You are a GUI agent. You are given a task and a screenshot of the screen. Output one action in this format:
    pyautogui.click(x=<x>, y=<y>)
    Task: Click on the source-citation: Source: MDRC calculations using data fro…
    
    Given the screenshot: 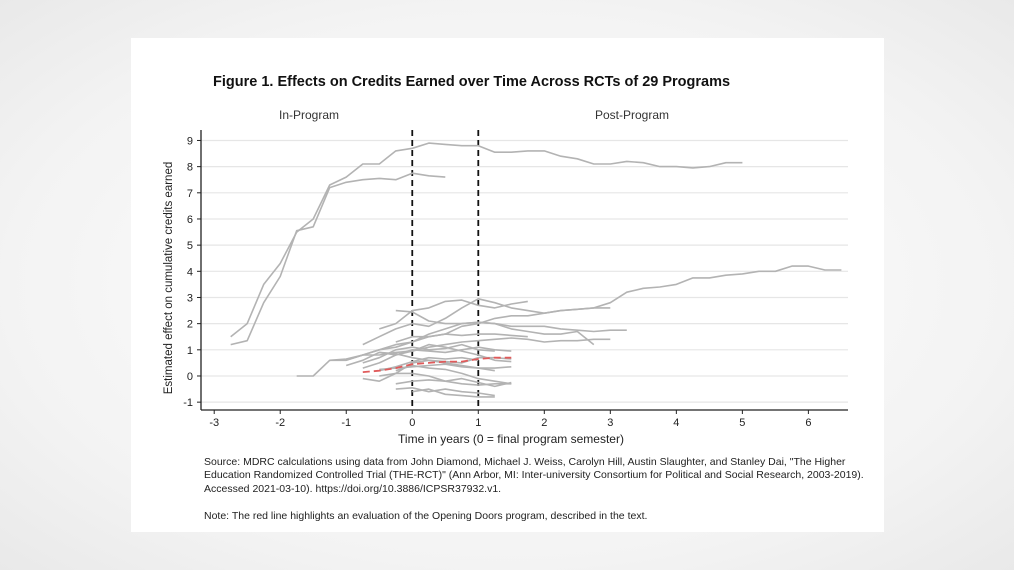 What is the action you would take?
    pyautogui.click(x=534, y=475)
    